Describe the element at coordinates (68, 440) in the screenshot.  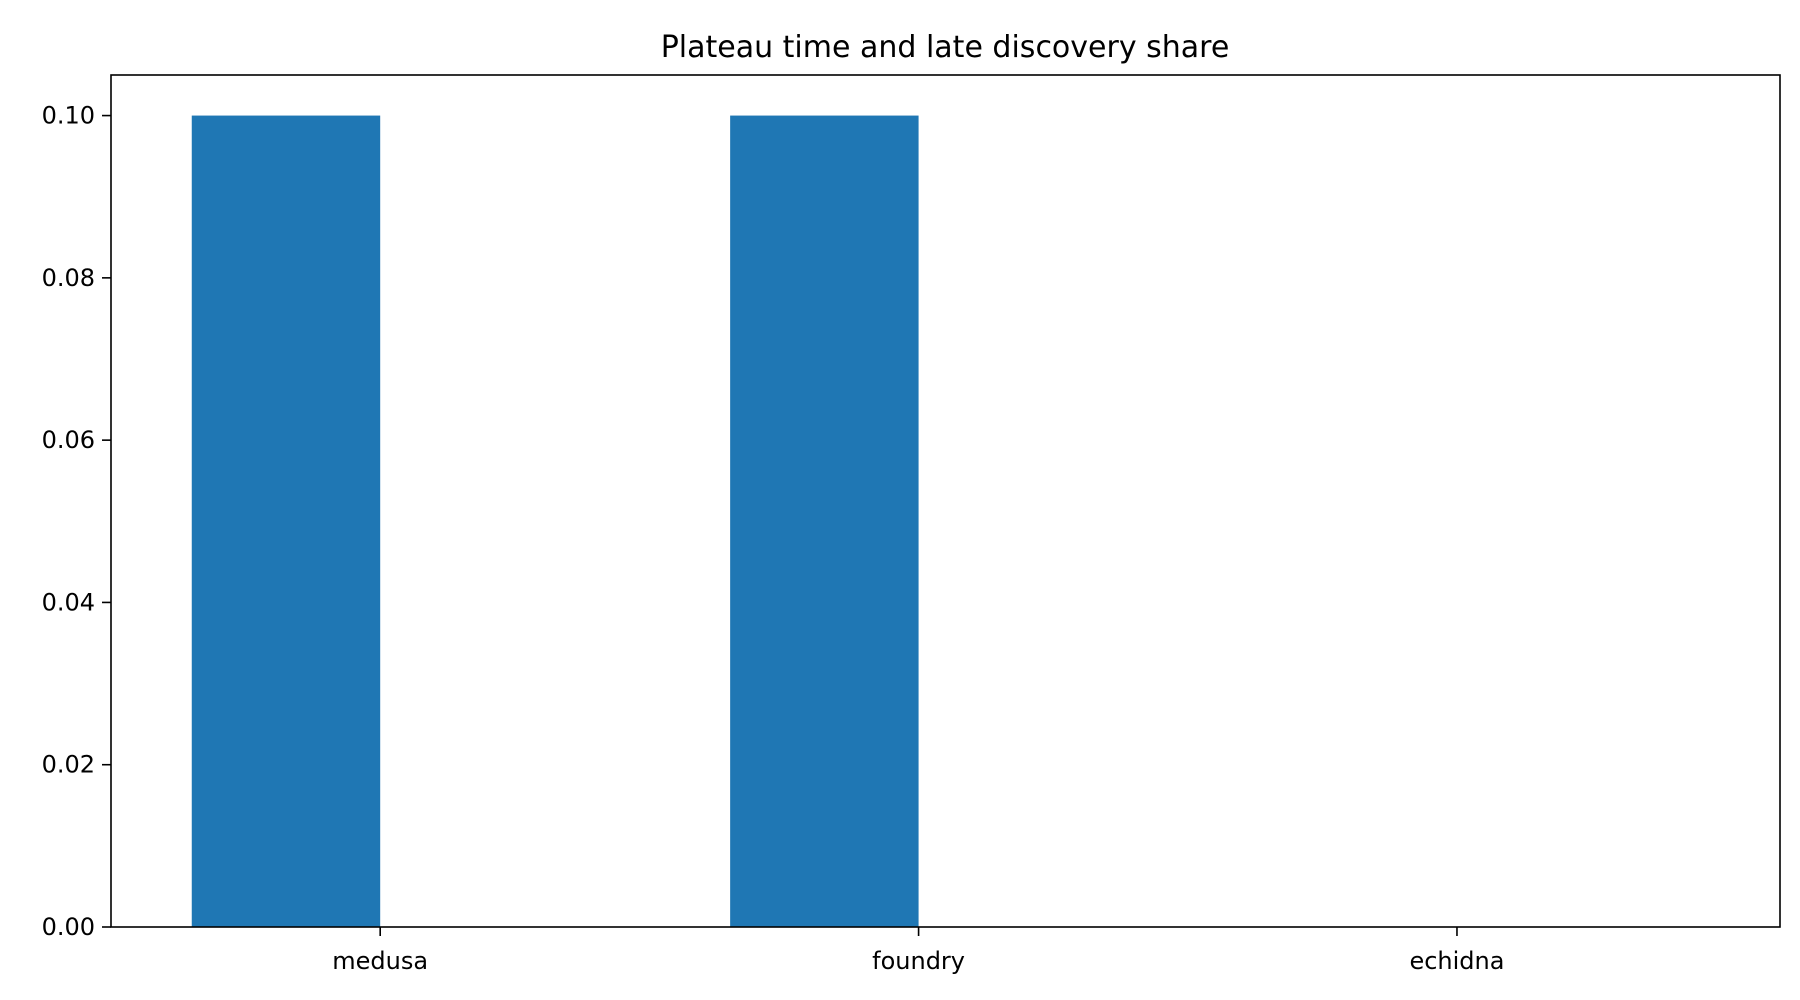
I see `y-tick-label: 0.06` at that location.